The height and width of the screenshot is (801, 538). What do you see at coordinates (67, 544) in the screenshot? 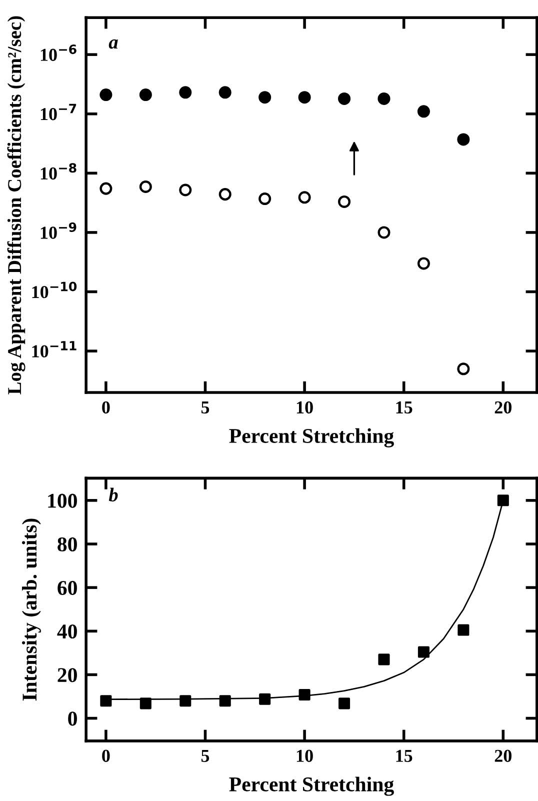
I see `y-tick-label: 80` at bounding box center [67, 544].